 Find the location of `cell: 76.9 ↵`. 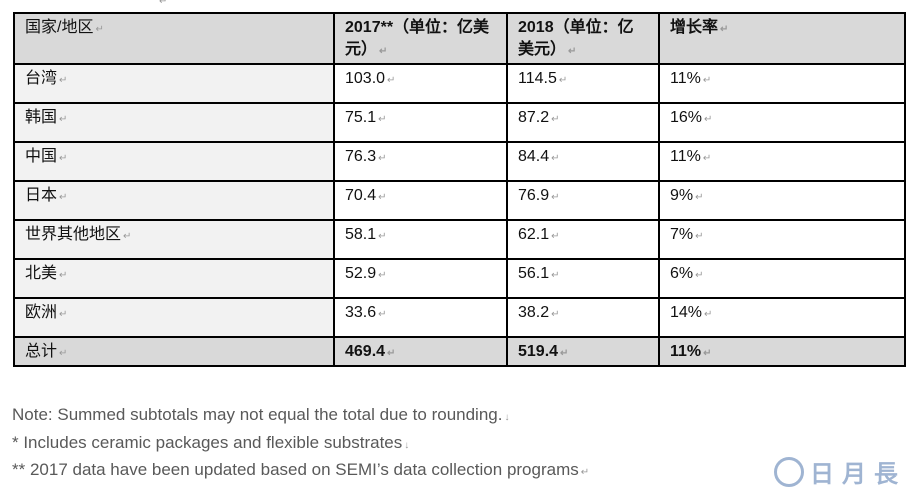

cell: 76.9 ↵ is located at coordinates (583, 200).